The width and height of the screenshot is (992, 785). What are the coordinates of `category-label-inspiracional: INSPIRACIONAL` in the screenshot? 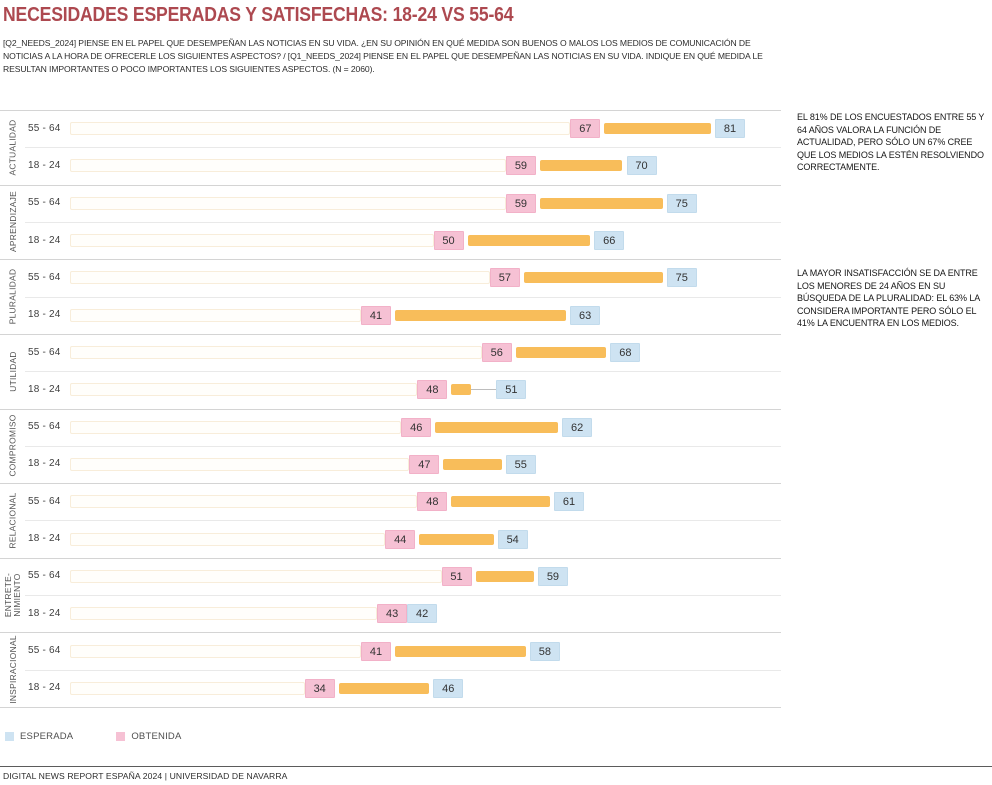 It's located at (13, 669).